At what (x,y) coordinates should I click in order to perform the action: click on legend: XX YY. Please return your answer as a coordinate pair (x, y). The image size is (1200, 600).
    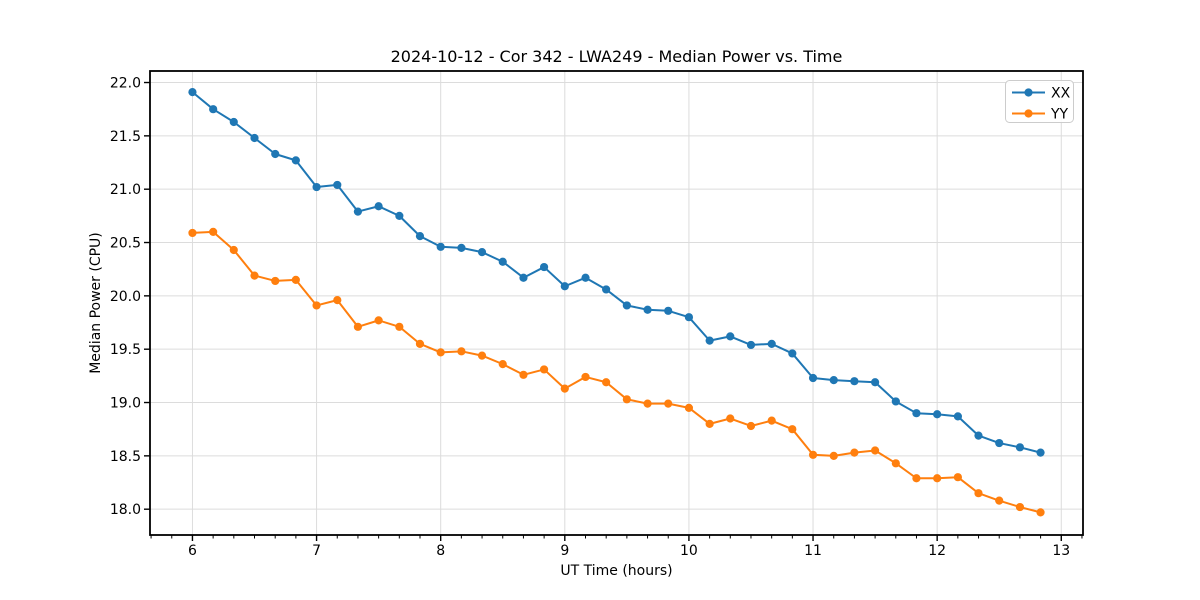
    Looking at the image, I should click on (1039, 101).